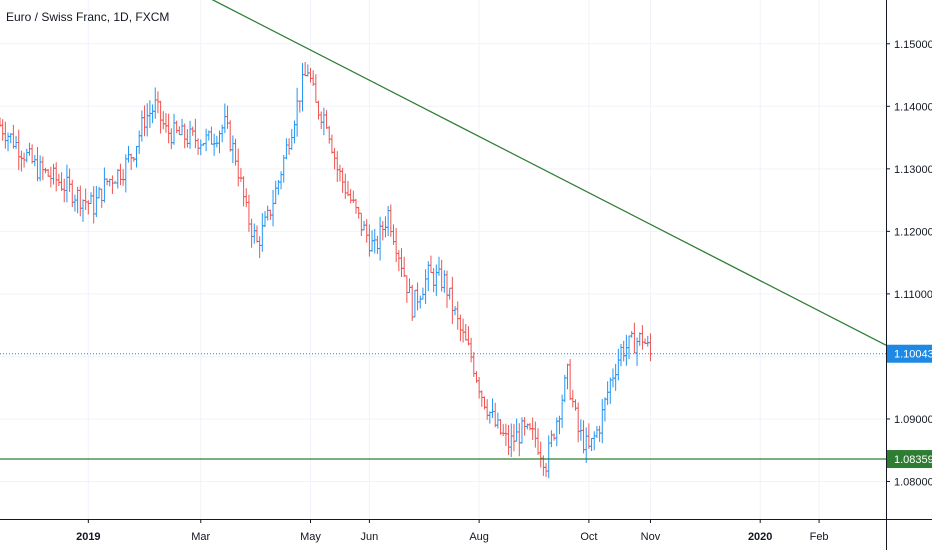 The height and width of the screenshot is (550, 932). I want to click on x-tick-label: Feb, so click(819, 537).